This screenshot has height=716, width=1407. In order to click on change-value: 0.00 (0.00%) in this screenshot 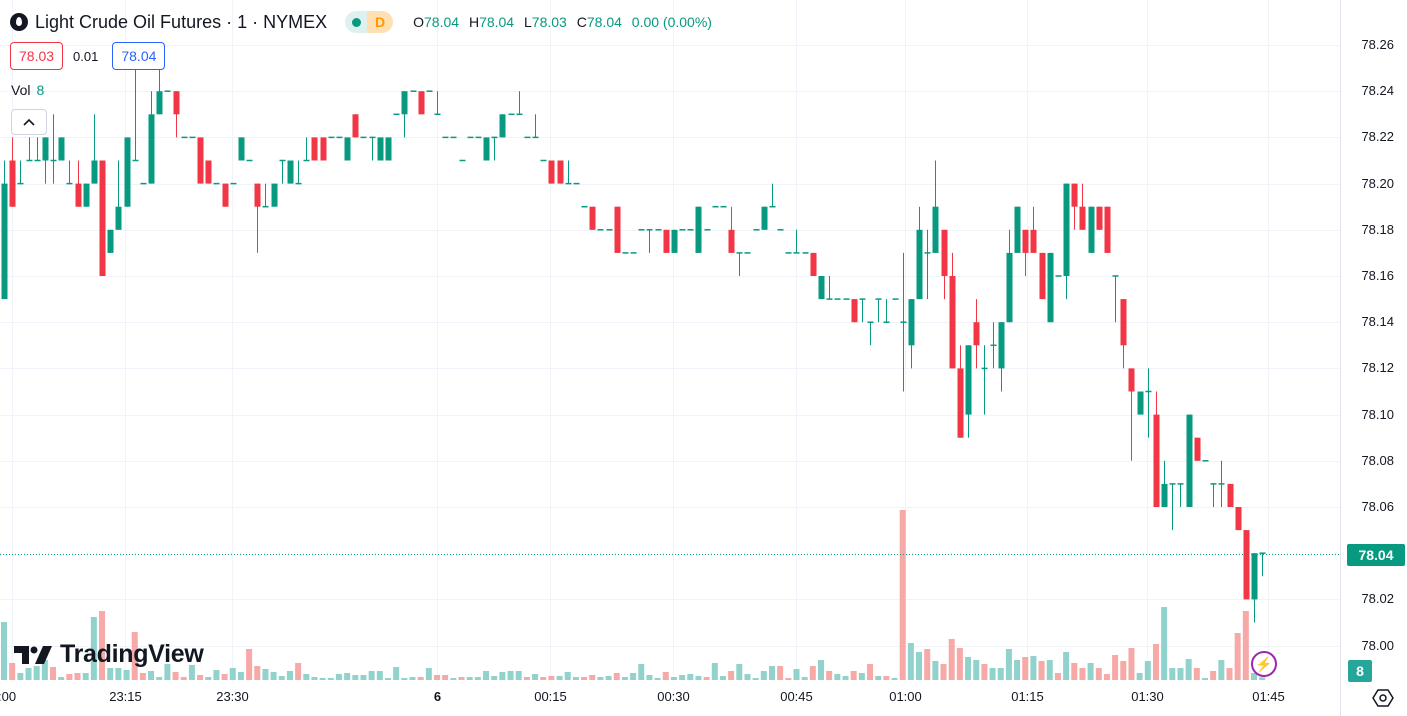, I will do `click(671, 22)`.